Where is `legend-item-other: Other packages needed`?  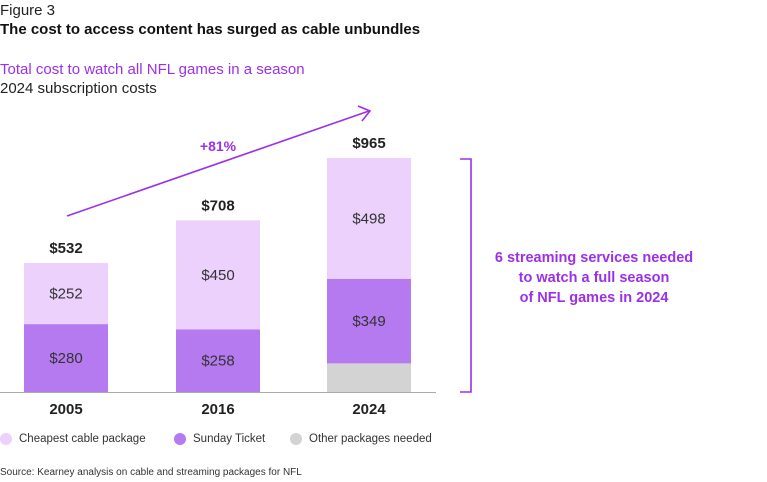
legend-item-other: Other packages needed is located at coordinates (361, 439).